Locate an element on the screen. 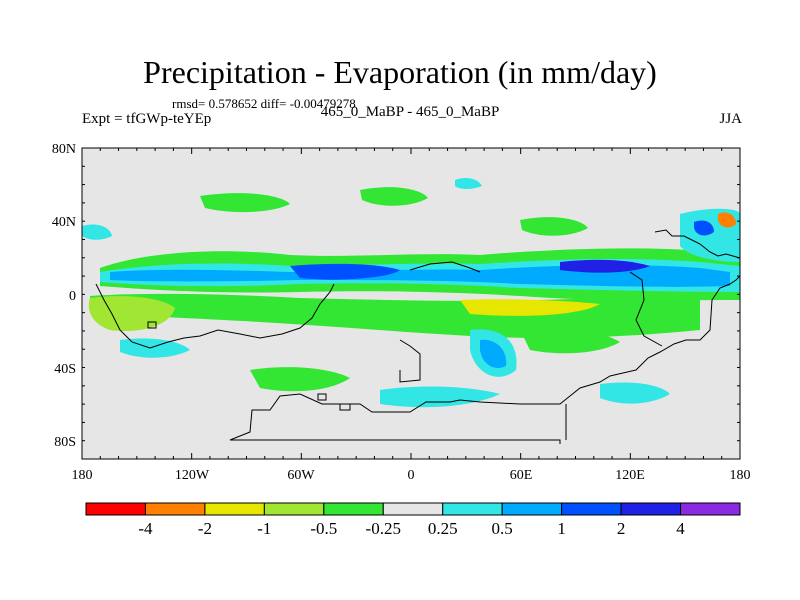  colorbar-label: 0.25 is located at coordinates (443, 528).